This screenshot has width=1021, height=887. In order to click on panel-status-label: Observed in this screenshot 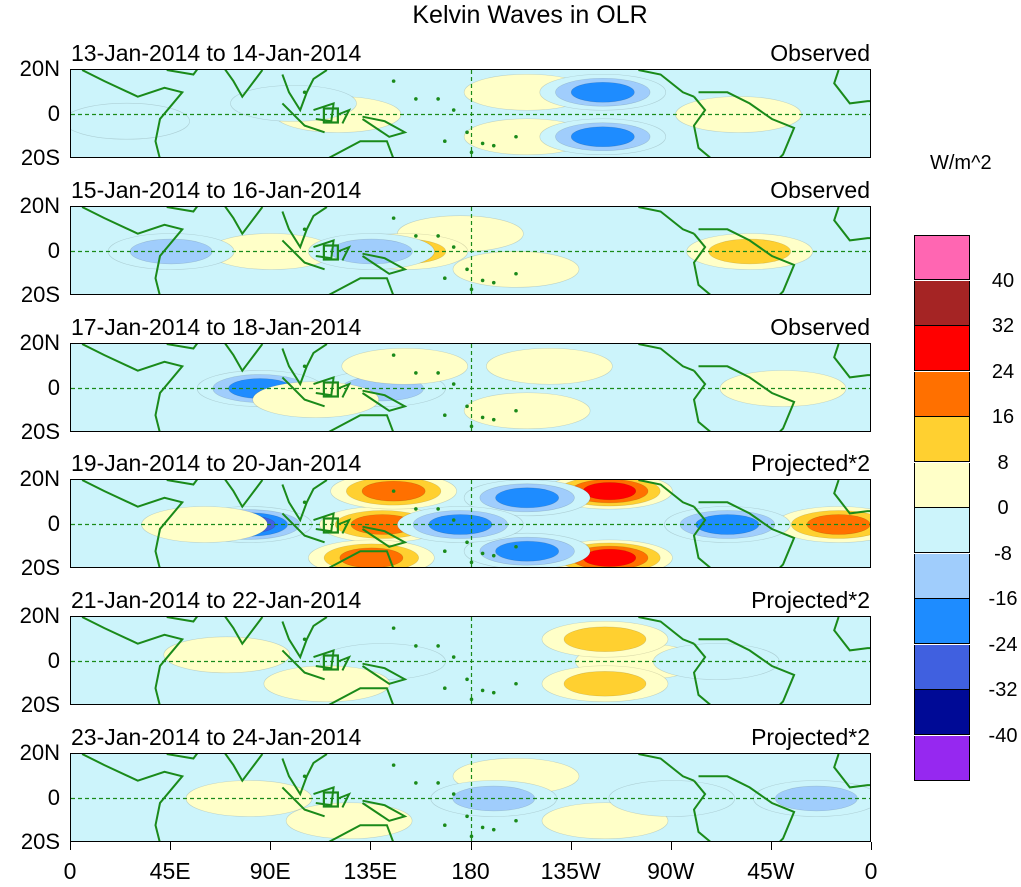, I will do `click(820, 327)`.